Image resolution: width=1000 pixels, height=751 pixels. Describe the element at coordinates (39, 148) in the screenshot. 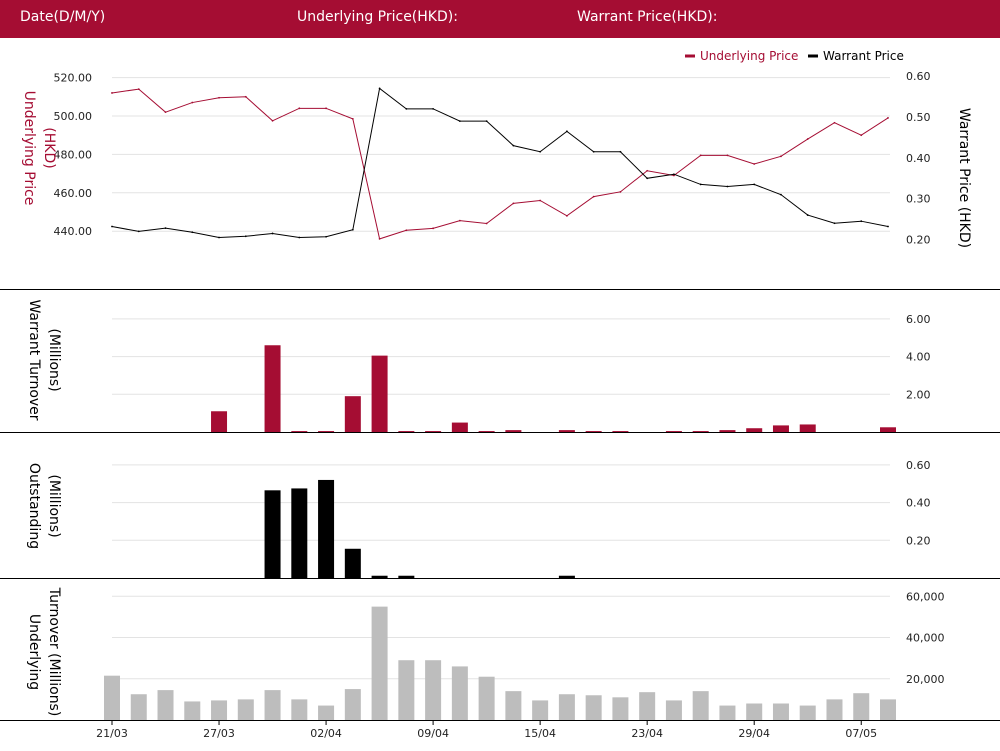

I see `y-axis-title-left: Underlying Price (HKD)` at that location.